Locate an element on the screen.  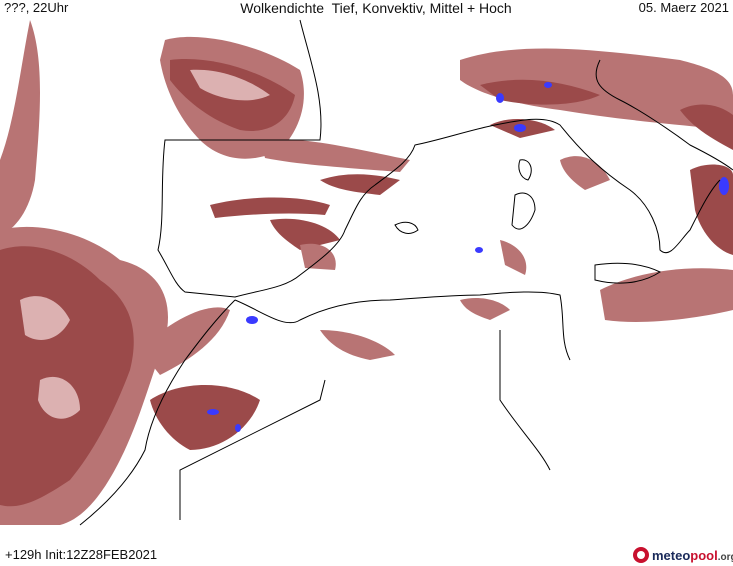
logo: meteopool.org is located at coordinates (683, 555).